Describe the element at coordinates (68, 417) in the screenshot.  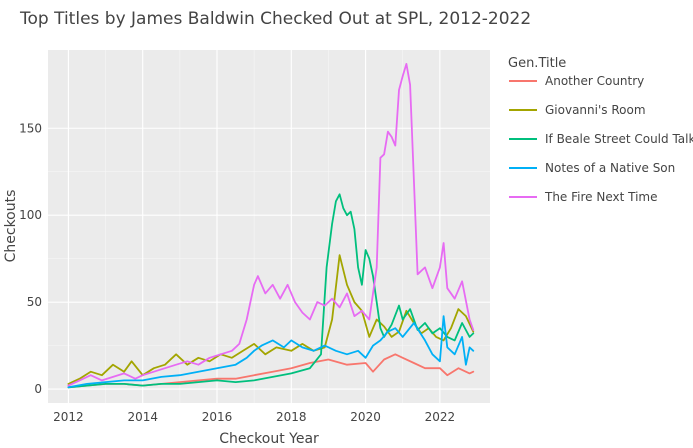
I see `x-tick-label: 2012` at that location.